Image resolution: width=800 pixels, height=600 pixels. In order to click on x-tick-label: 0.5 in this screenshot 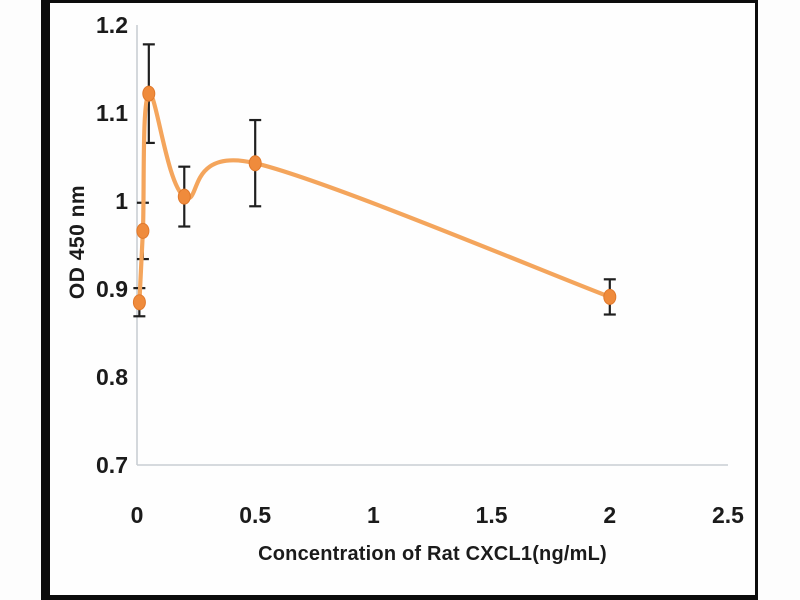, I will do `click(255, 515)`.